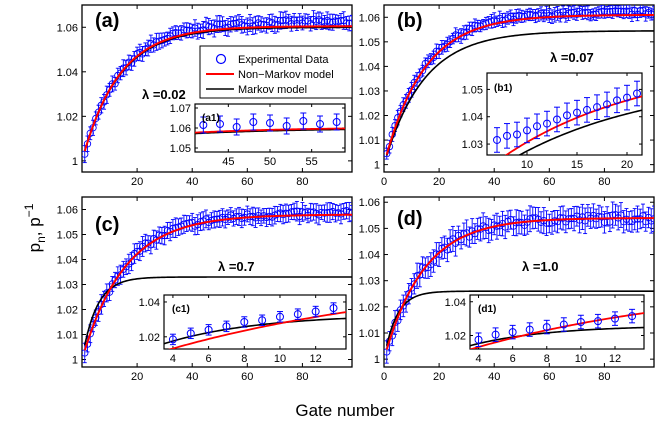 This screenshot has height=424, width=665. What do you see at coordinates (410, 219) in the screenshot?
I see `panel-d-title: (d)` at bounding box center [410, 219].